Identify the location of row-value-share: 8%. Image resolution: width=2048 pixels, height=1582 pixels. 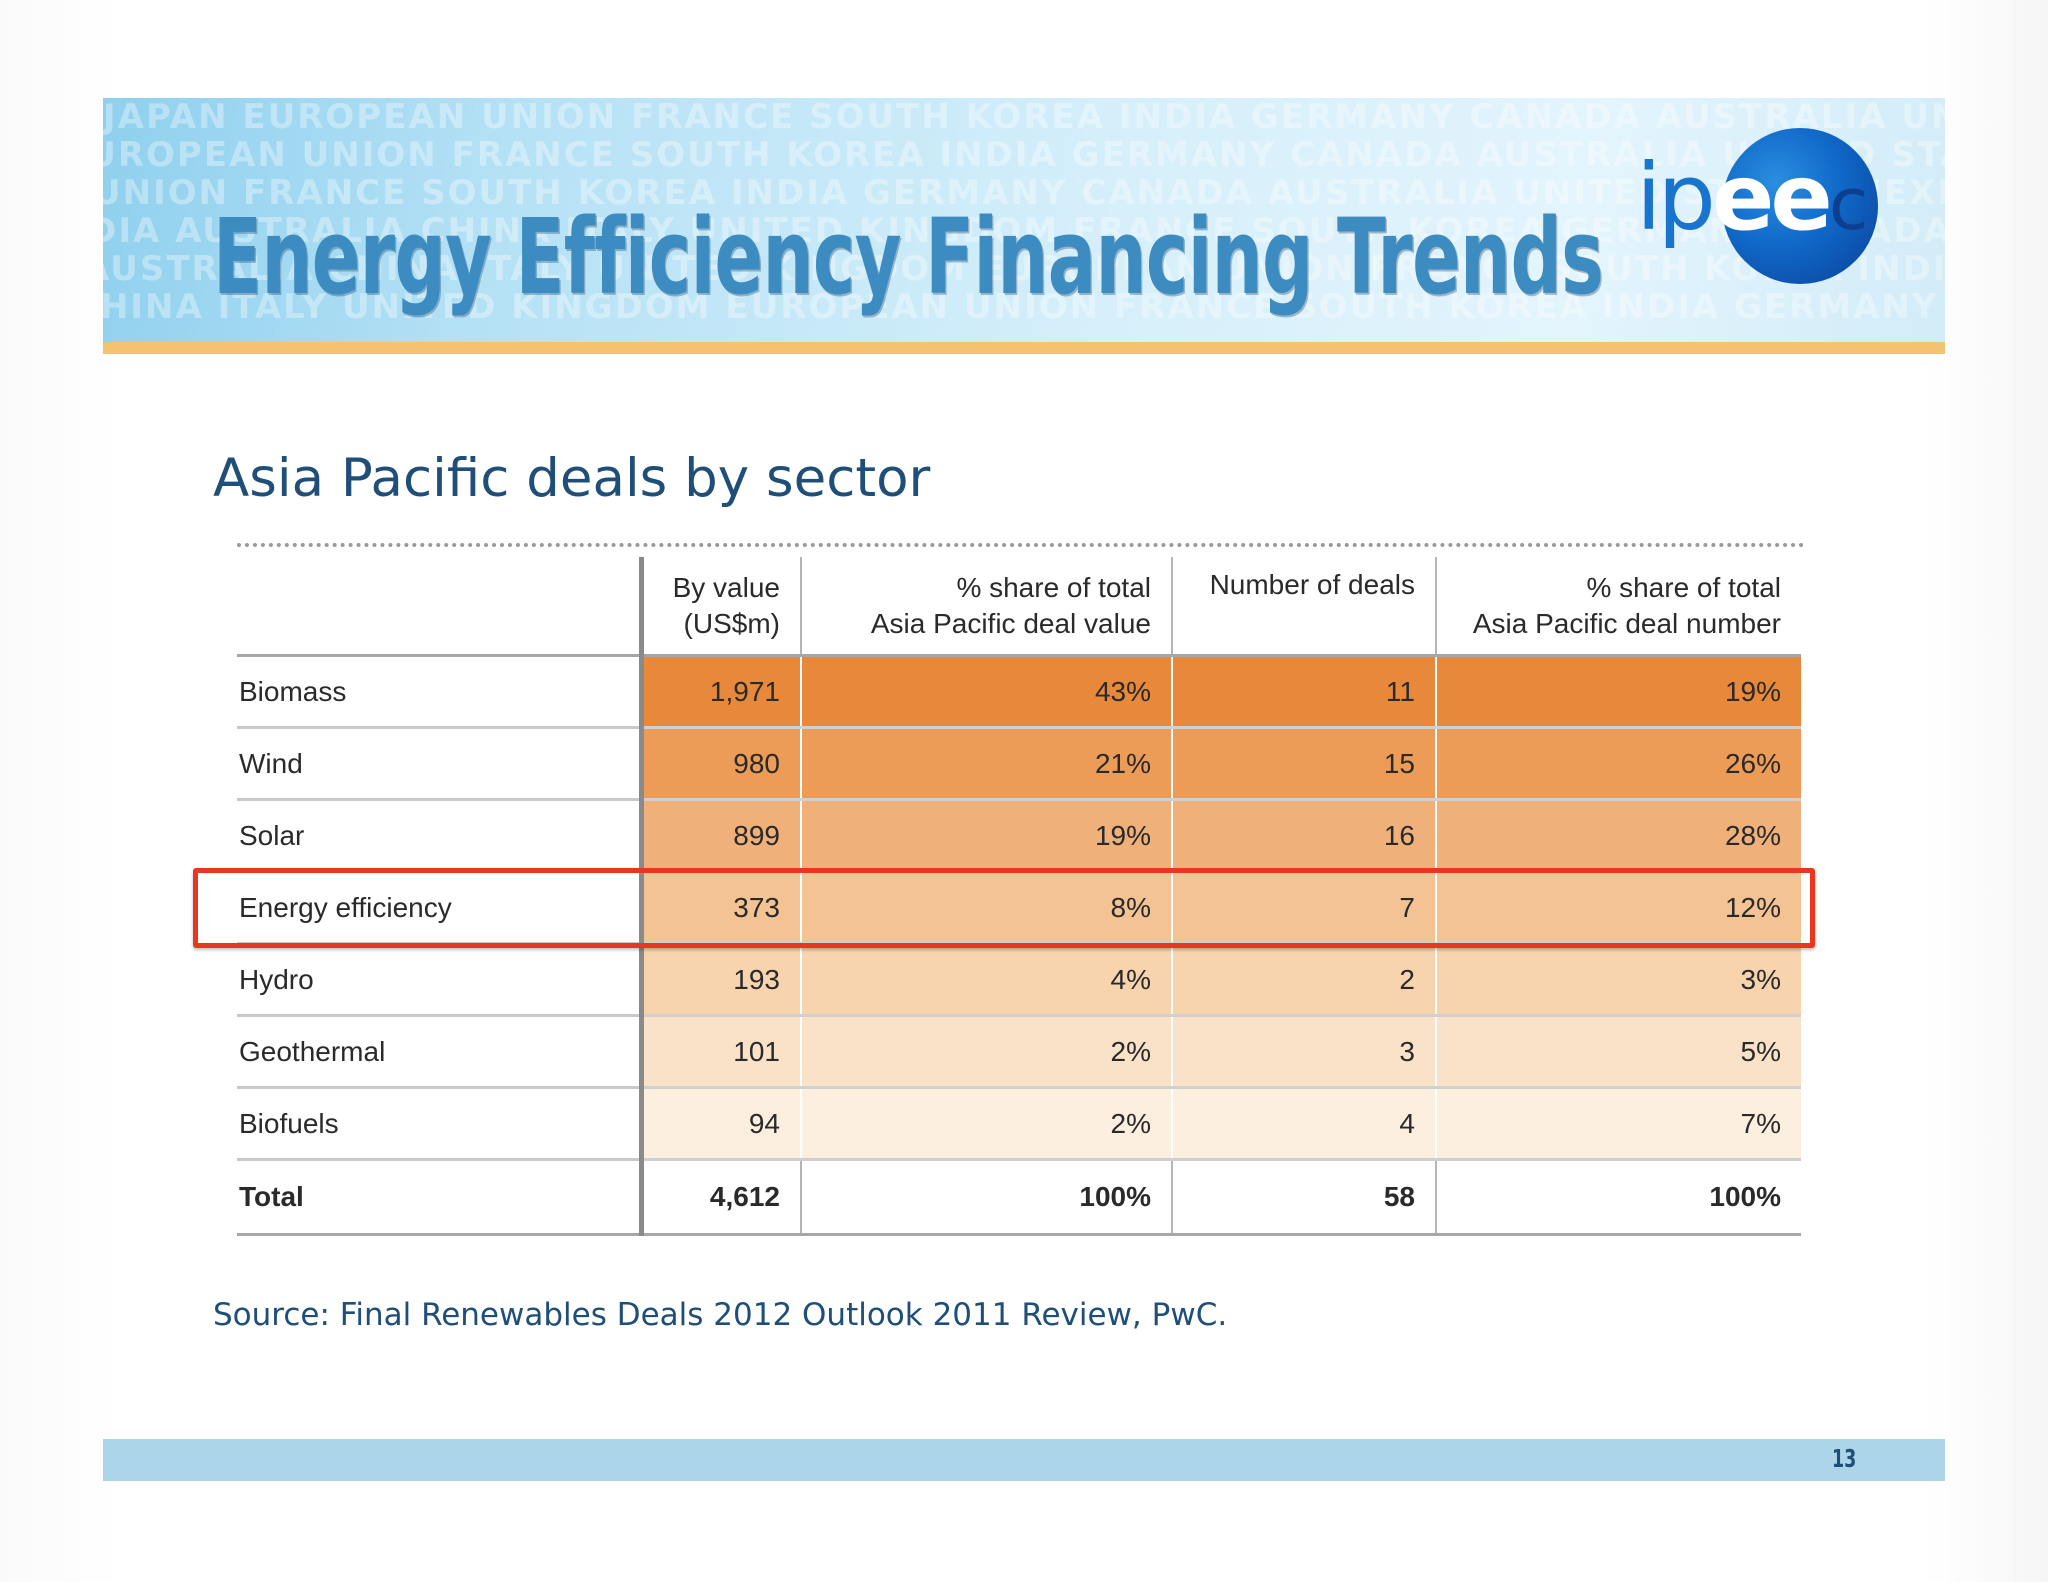
(986, 908).